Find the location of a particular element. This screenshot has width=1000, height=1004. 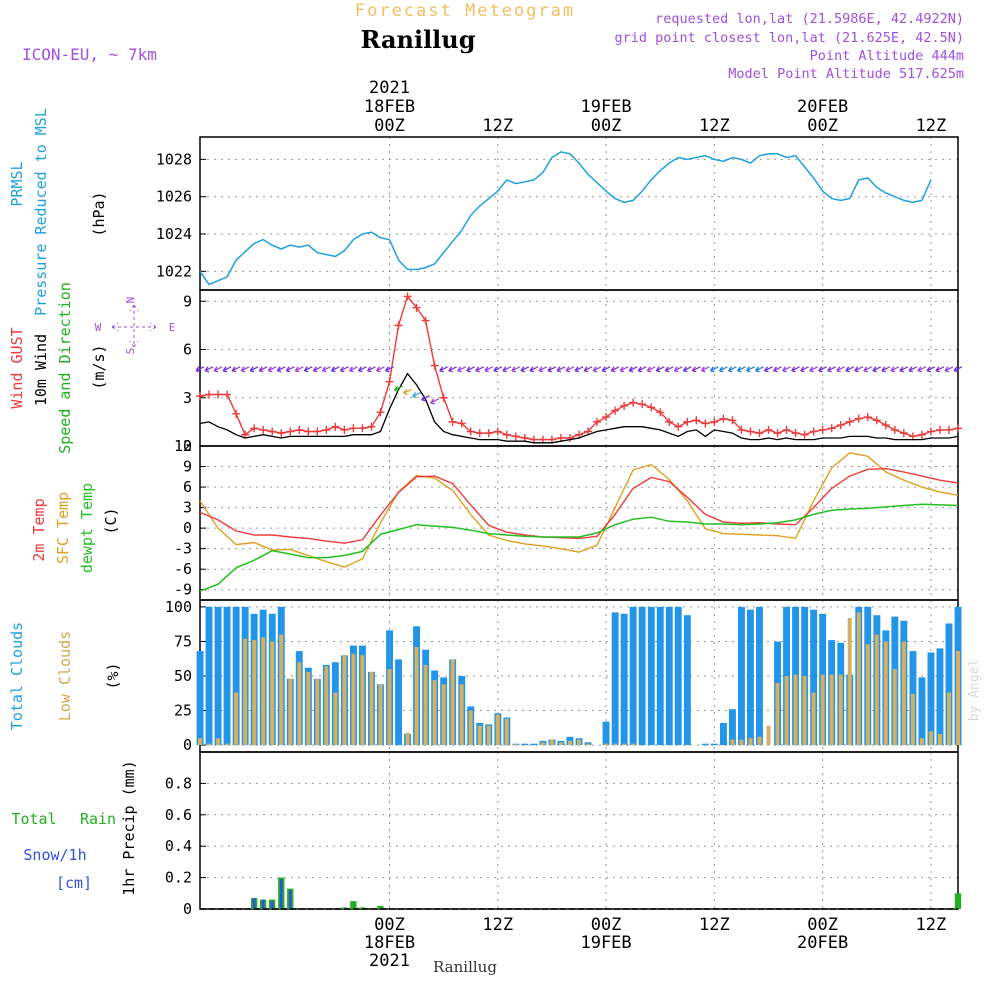

y-tick-label: 9 is located at coordinates (187, 301).